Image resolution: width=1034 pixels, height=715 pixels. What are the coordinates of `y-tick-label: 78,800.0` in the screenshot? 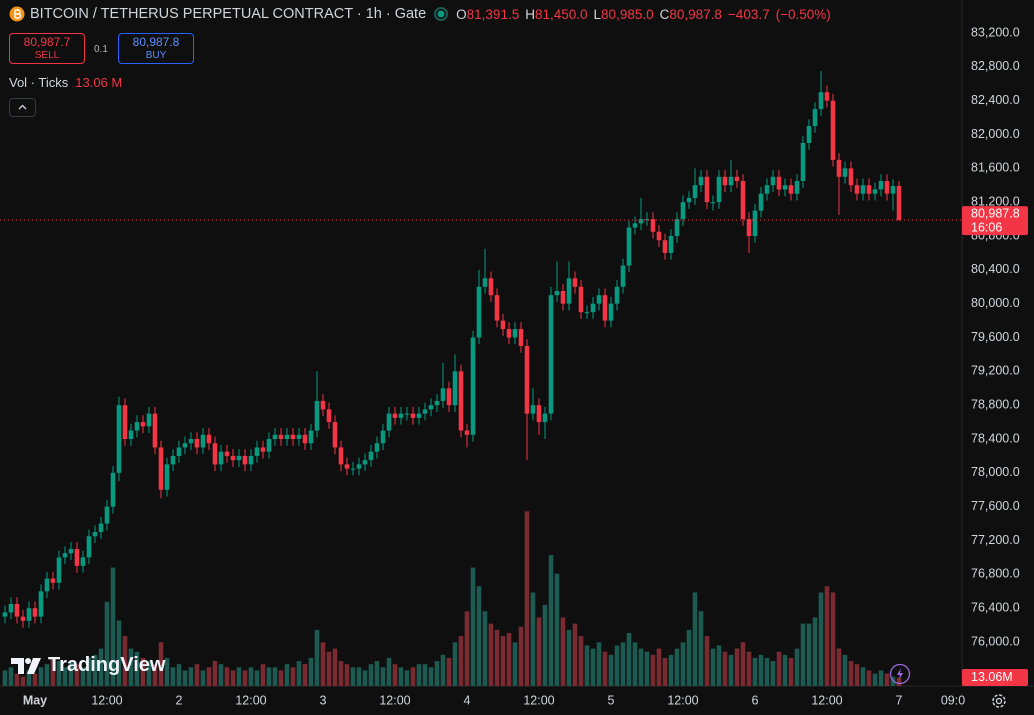 It's located at (995, 404).